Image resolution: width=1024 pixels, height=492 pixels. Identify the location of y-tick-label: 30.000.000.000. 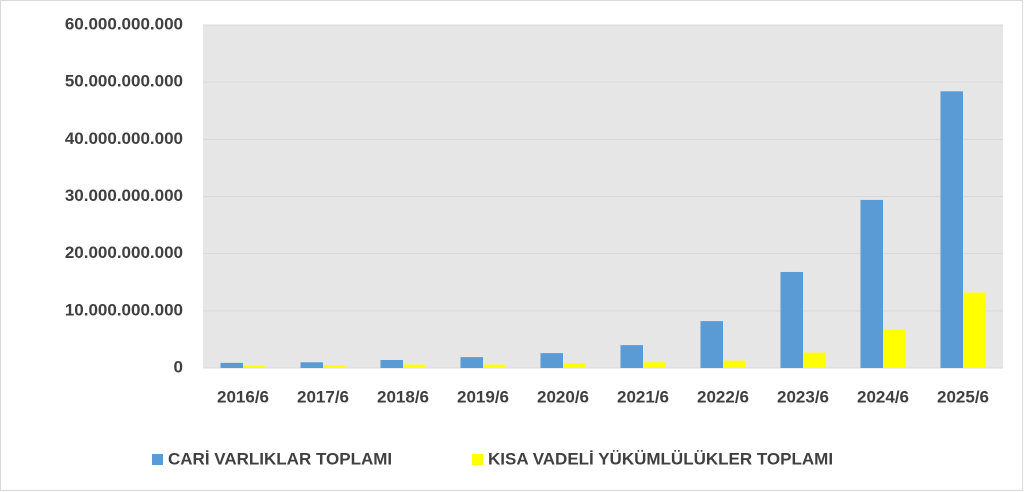
(124, 195).